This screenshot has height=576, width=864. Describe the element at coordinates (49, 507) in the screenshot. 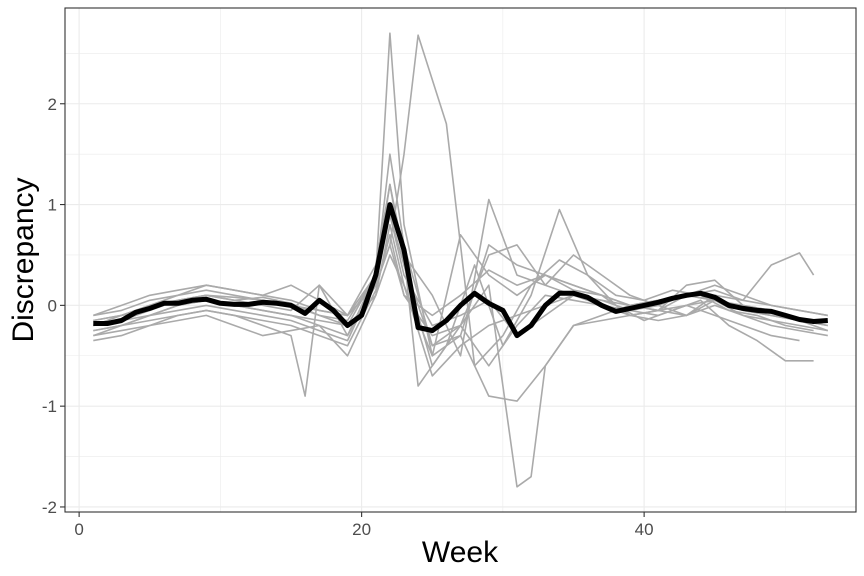

I see `y-tick-label: -2` at that location.